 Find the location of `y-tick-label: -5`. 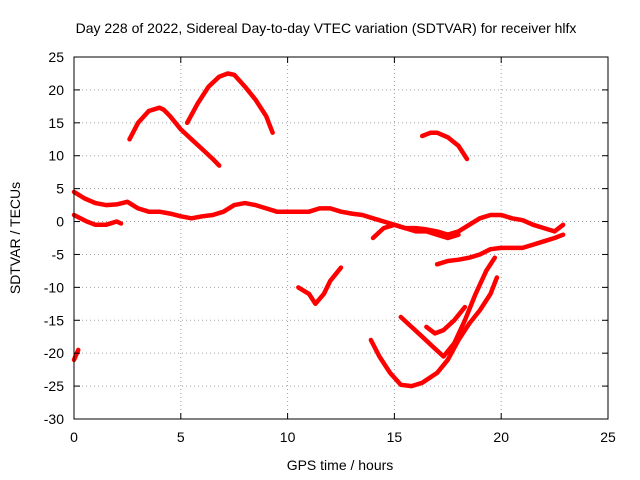

y-tick-label: -5 is located at coordinates (58, 254).